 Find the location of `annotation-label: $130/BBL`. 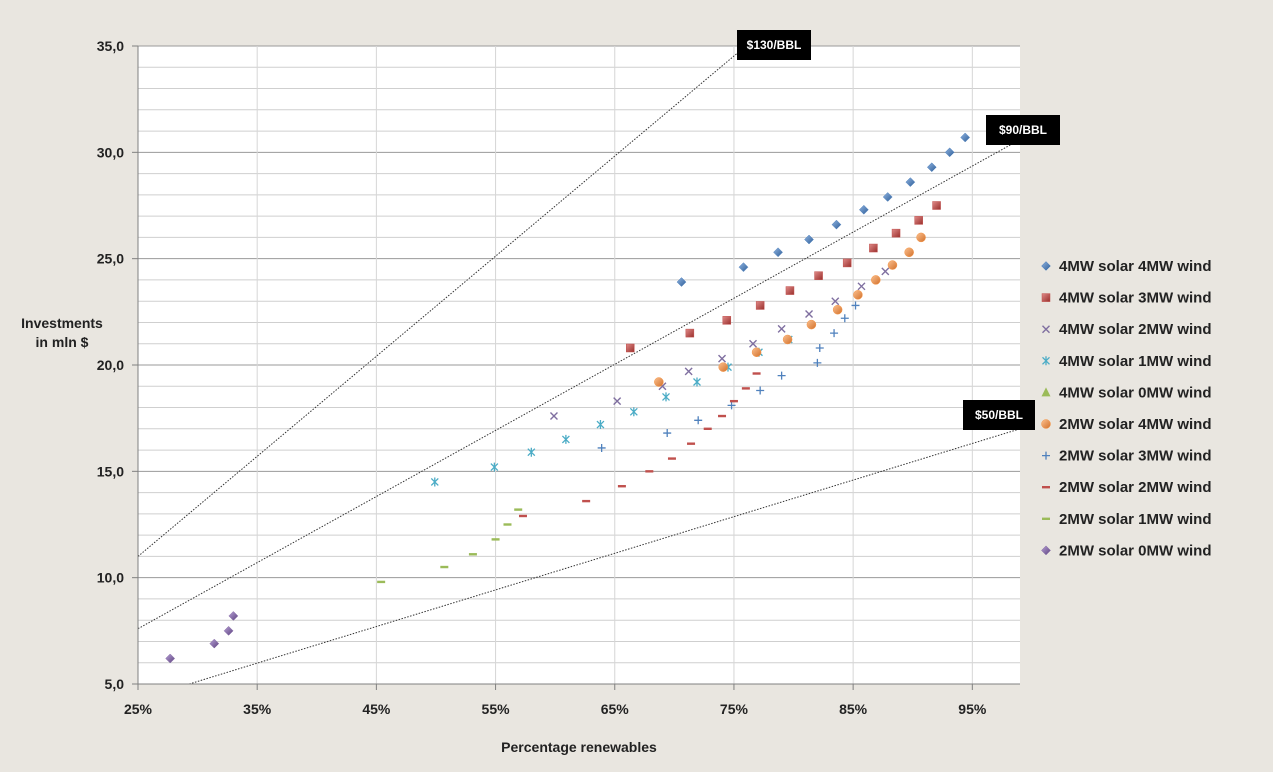

annotation-label: $130/BBL is located at coordinates (774, 45).